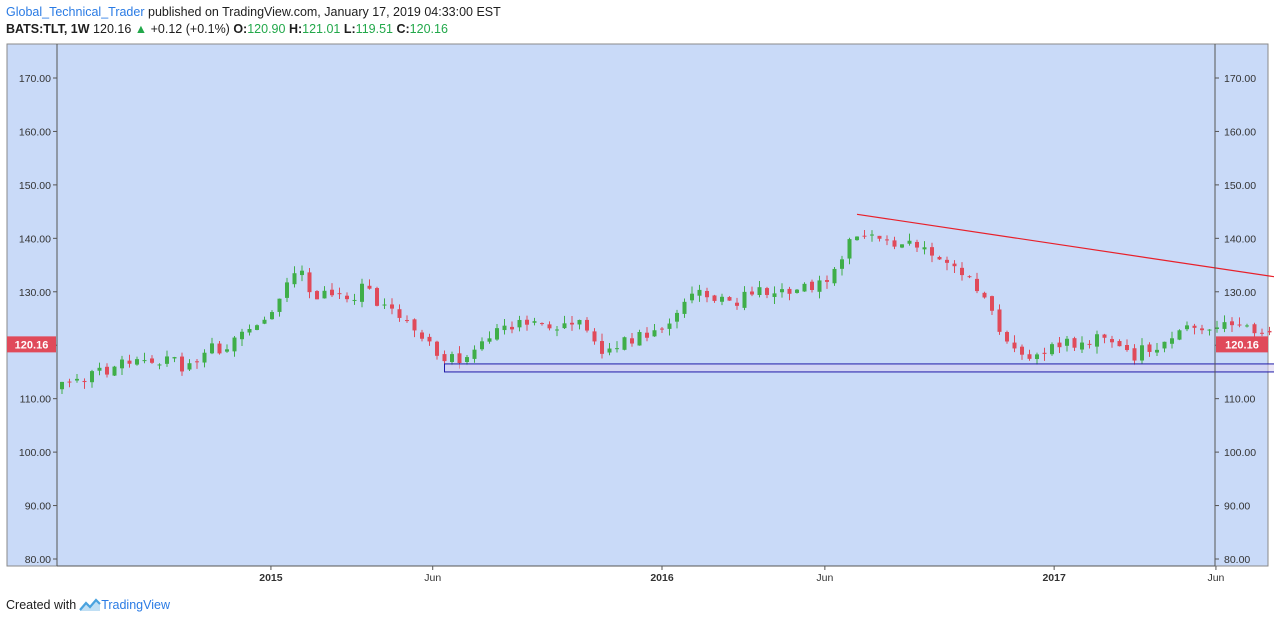 This screenshot has width=1274, height=625. I want to click on symbol-label: BATS:TLT, 1W, so click(48, 29).